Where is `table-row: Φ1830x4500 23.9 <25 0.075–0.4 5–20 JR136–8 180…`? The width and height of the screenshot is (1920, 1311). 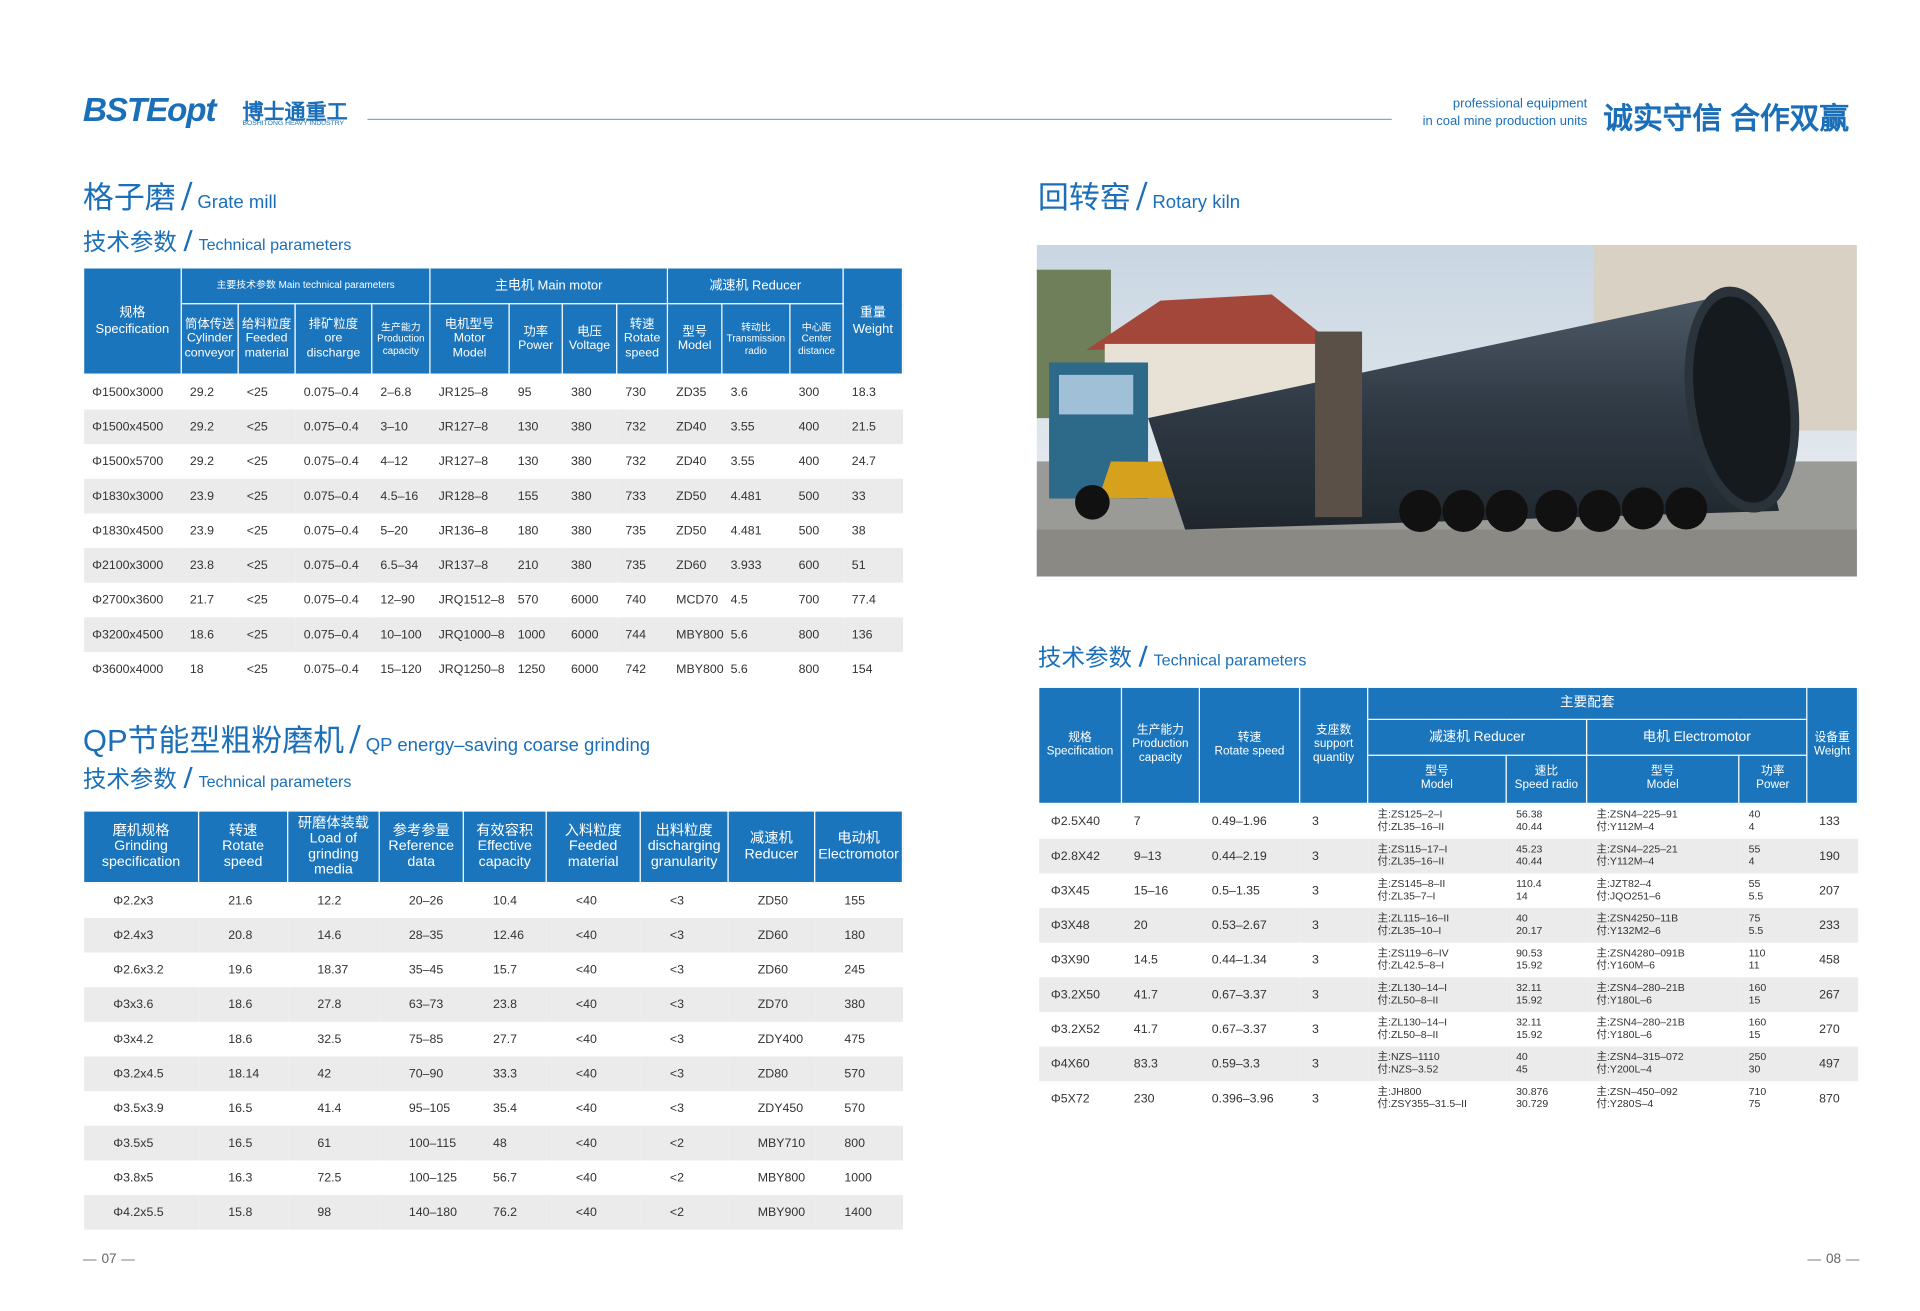
table-row: Φ1830x4500 23.9 <25 0.075–0.4 5–20 JR136–8 180… is located at coordinates (493, 530).